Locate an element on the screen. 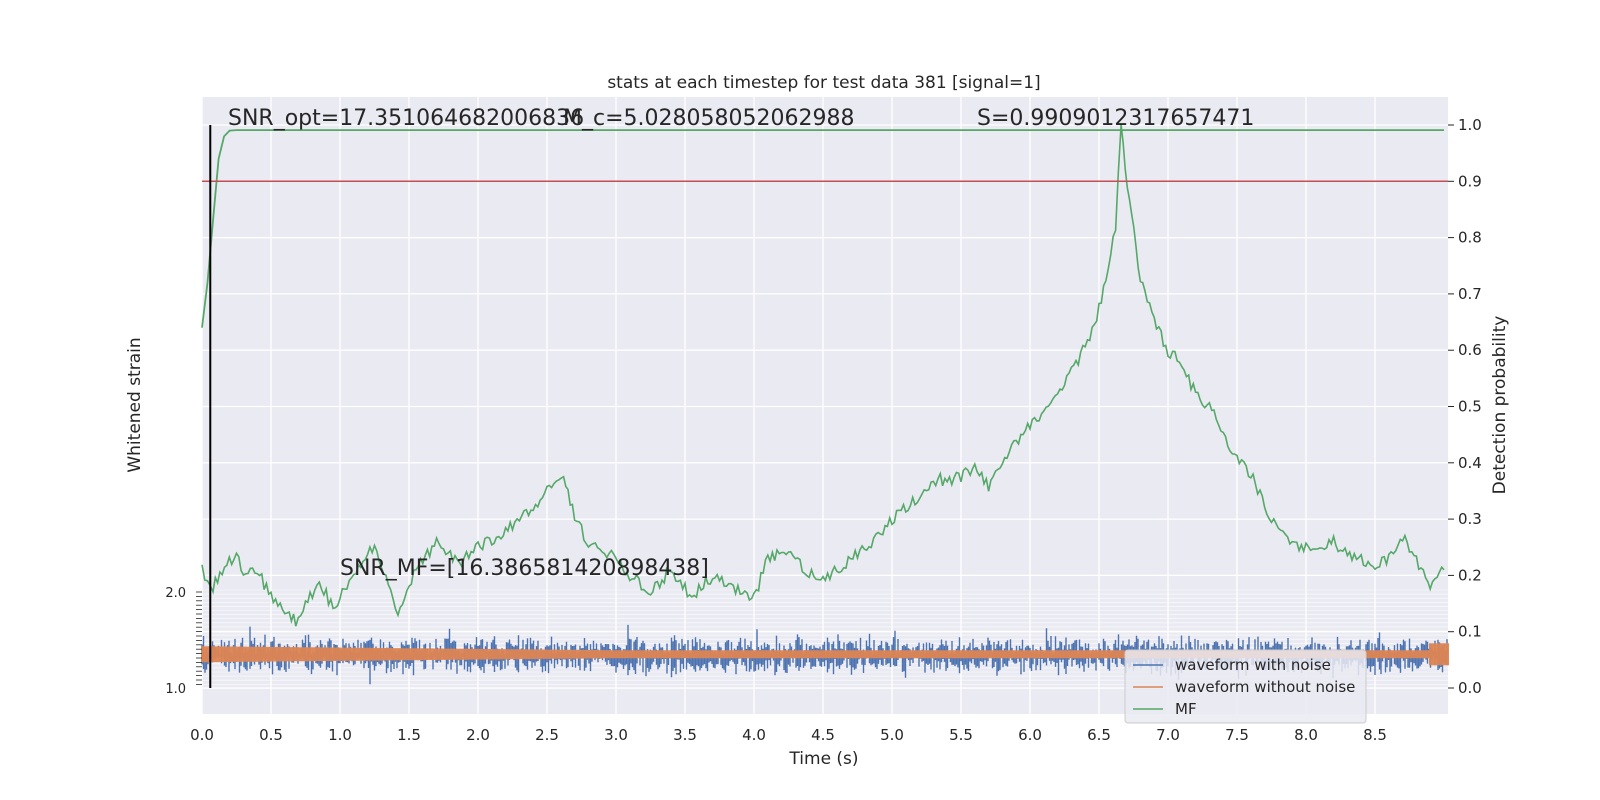  x-tick-label: 5.0 is located at coordinates (892, 735).